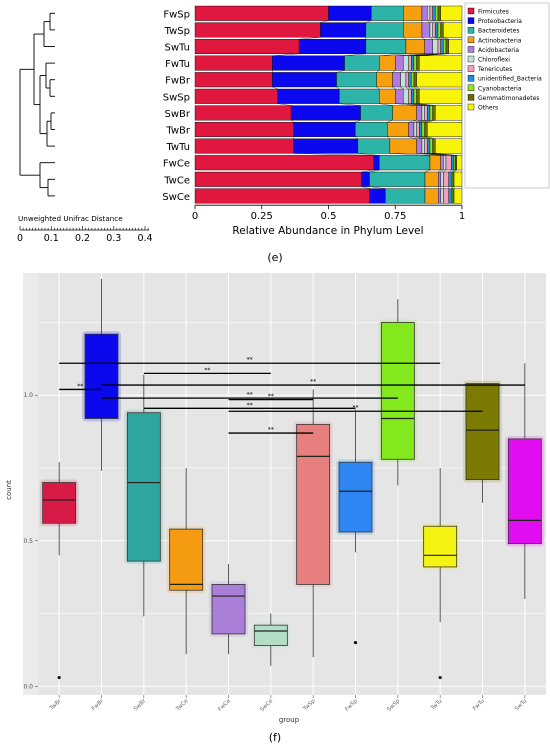  What do you see at coordinates (393, 705) in the screenshot?
I see `x-tick-label: SwSp` at bounding box center [393, 705].